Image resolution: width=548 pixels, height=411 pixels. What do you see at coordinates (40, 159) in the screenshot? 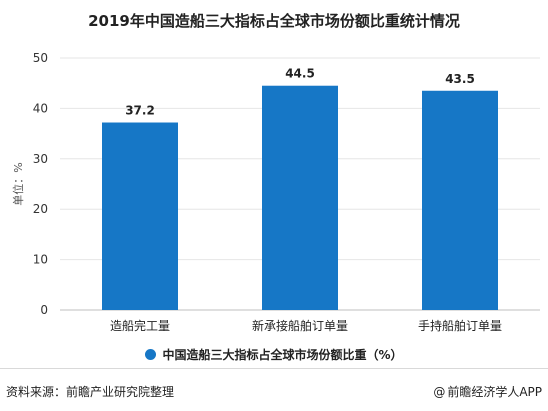
I see `y-tick-label: 30` at bounding box center [40, 159].